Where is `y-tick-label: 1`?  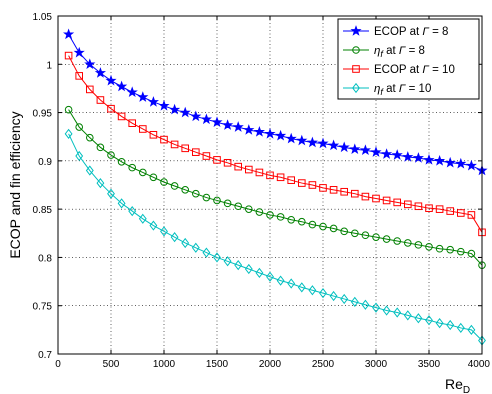
y-tick-label: 1 is located at coordinates (49, 65).